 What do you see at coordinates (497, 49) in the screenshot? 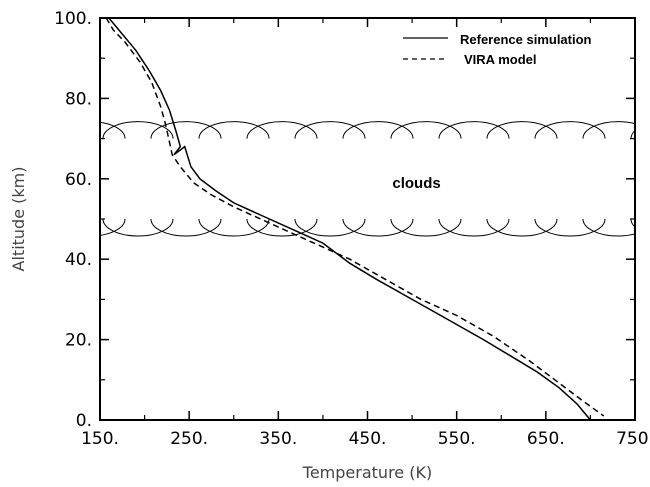
I see `legend: Reference simulation VIRA model` at bounding box center [497, 49].